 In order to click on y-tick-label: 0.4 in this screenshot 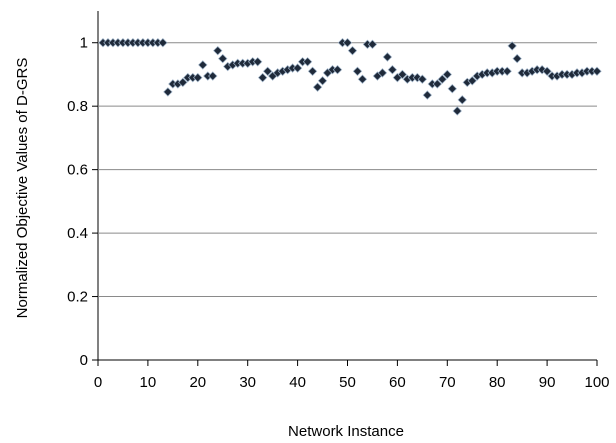, I will do `click(77, 233)`.